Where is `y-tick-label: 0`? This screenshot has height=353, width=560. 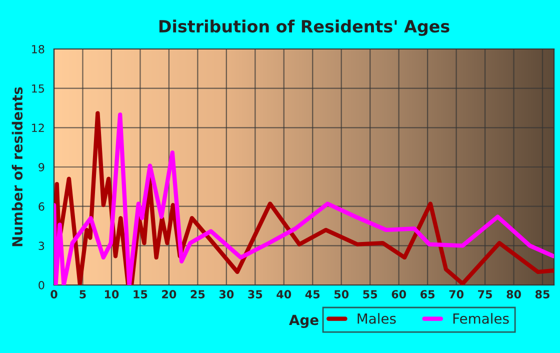 y-tick-label: 0 is located at coordinates (41, 285).